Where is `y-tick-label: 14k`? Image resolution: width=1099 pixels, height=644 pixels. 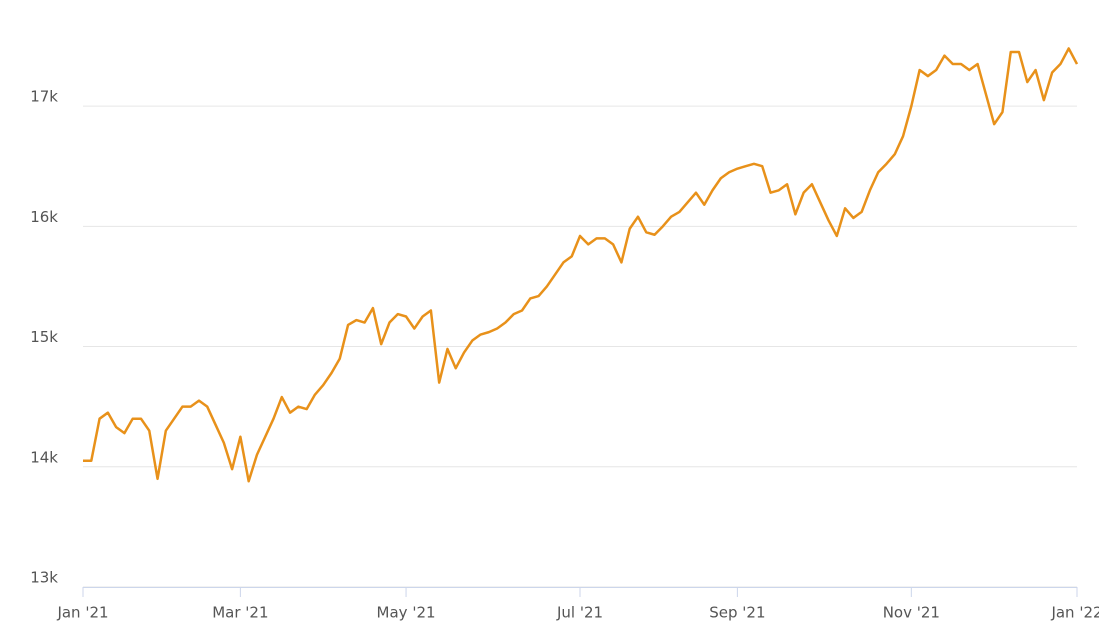
y-tick-label: 14k is located at coordinates (44, 457).